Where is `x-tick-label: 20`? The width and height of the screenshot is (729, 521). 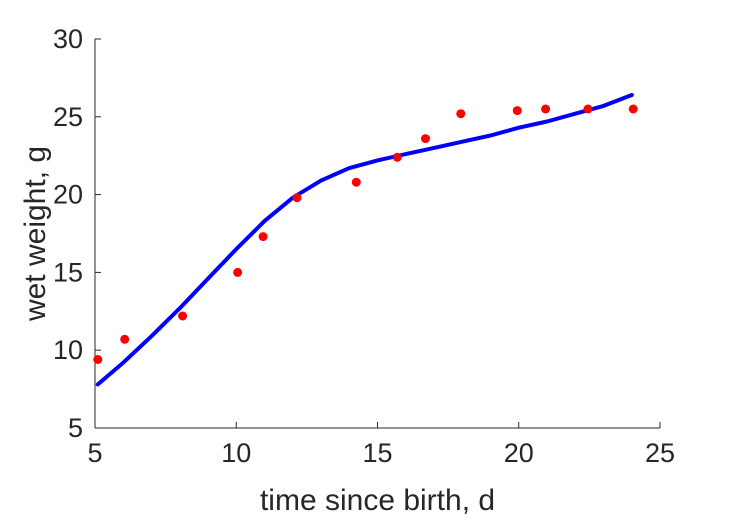
x-tick-label: 20 is located at coordinates (519, 453).